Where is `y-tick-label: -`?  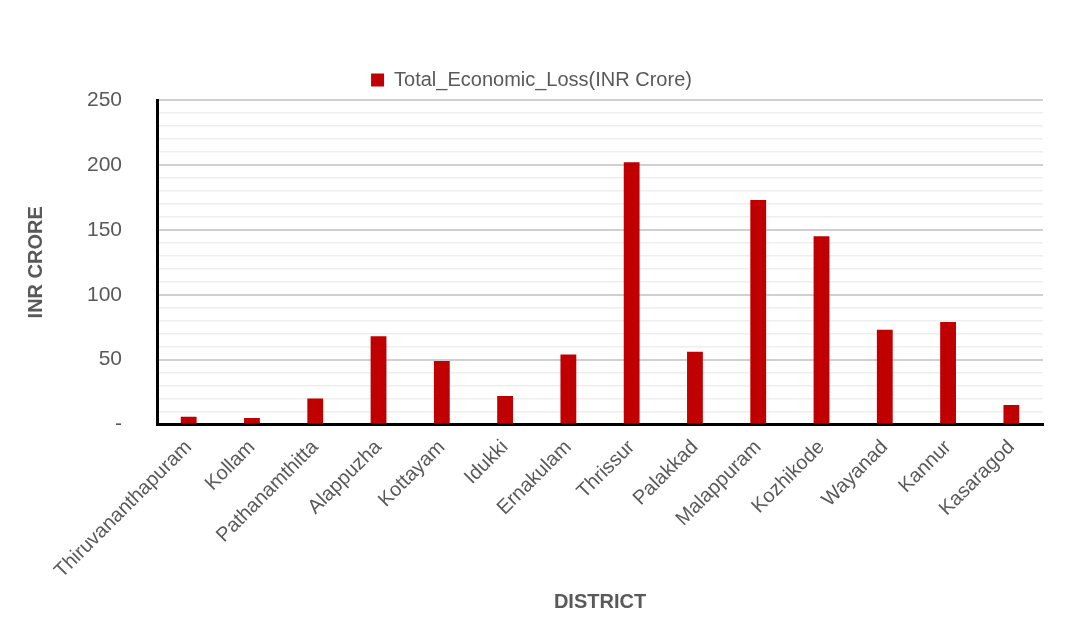 y-tick-label: - is located at coordinates (119, 423).